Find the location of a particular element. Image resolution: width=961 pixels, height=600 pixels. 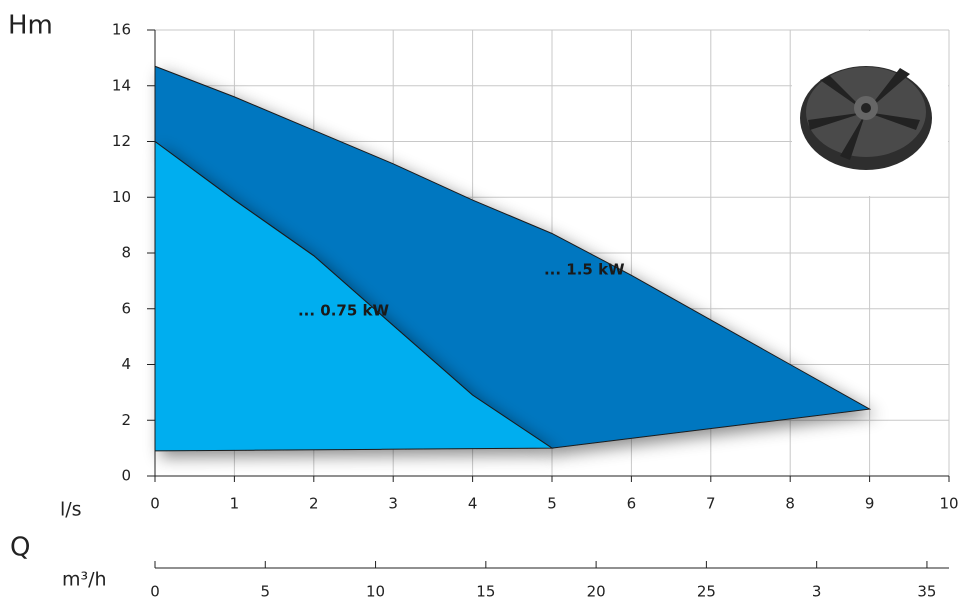

y-tick-label: 10 is located at coordinates (121, 197).